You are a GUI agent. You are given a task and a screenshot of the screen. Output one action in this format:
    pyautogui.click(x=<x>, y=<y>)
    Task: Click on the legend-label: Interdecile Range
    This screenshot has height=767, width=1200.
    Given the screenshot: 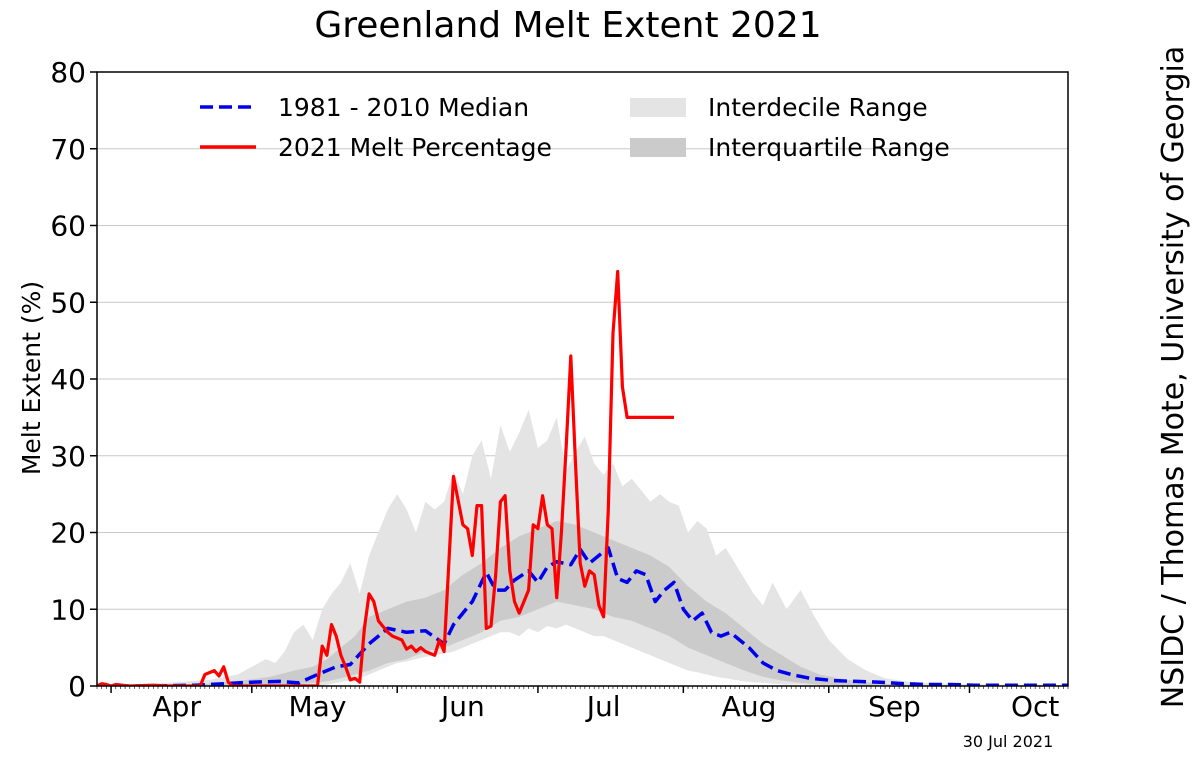 What is the action you would take?
    pyautogui.click(x=818, y=107)
    